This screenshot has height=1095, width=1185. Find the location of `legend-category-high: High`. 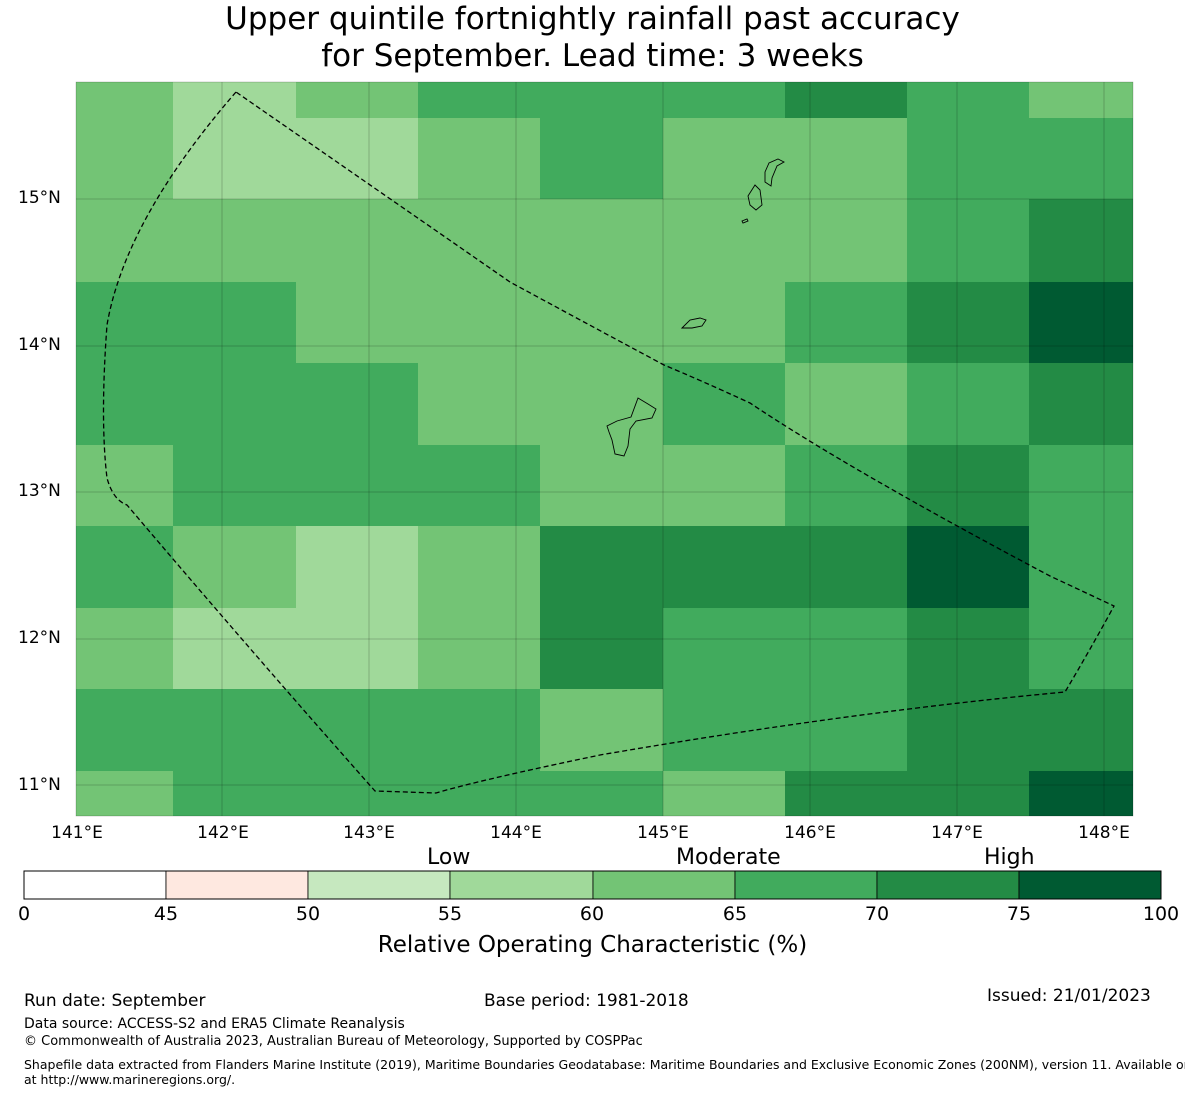

legend-category-high: High is located at coordinates (1009, 857).